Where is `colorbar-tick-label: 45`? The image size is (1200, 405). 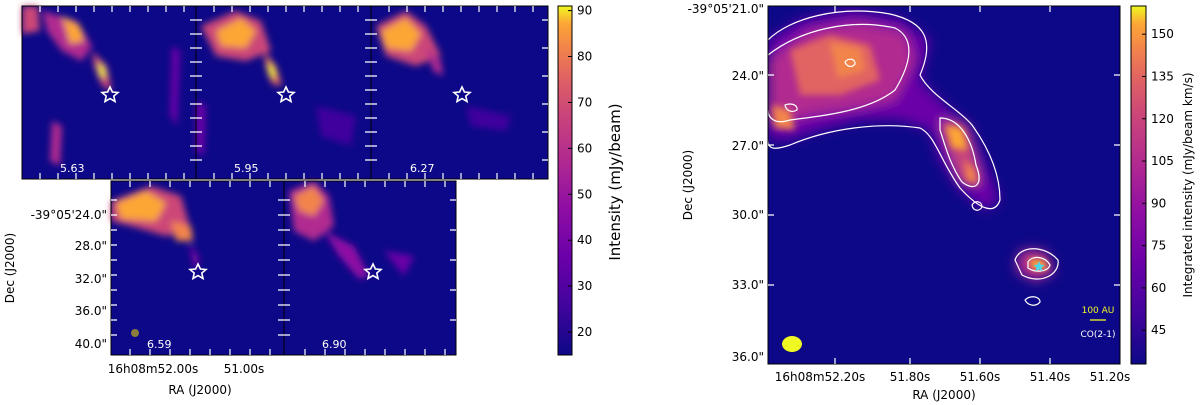 colorbar-tick-label: 45 is located at coordinates (1158, 330).